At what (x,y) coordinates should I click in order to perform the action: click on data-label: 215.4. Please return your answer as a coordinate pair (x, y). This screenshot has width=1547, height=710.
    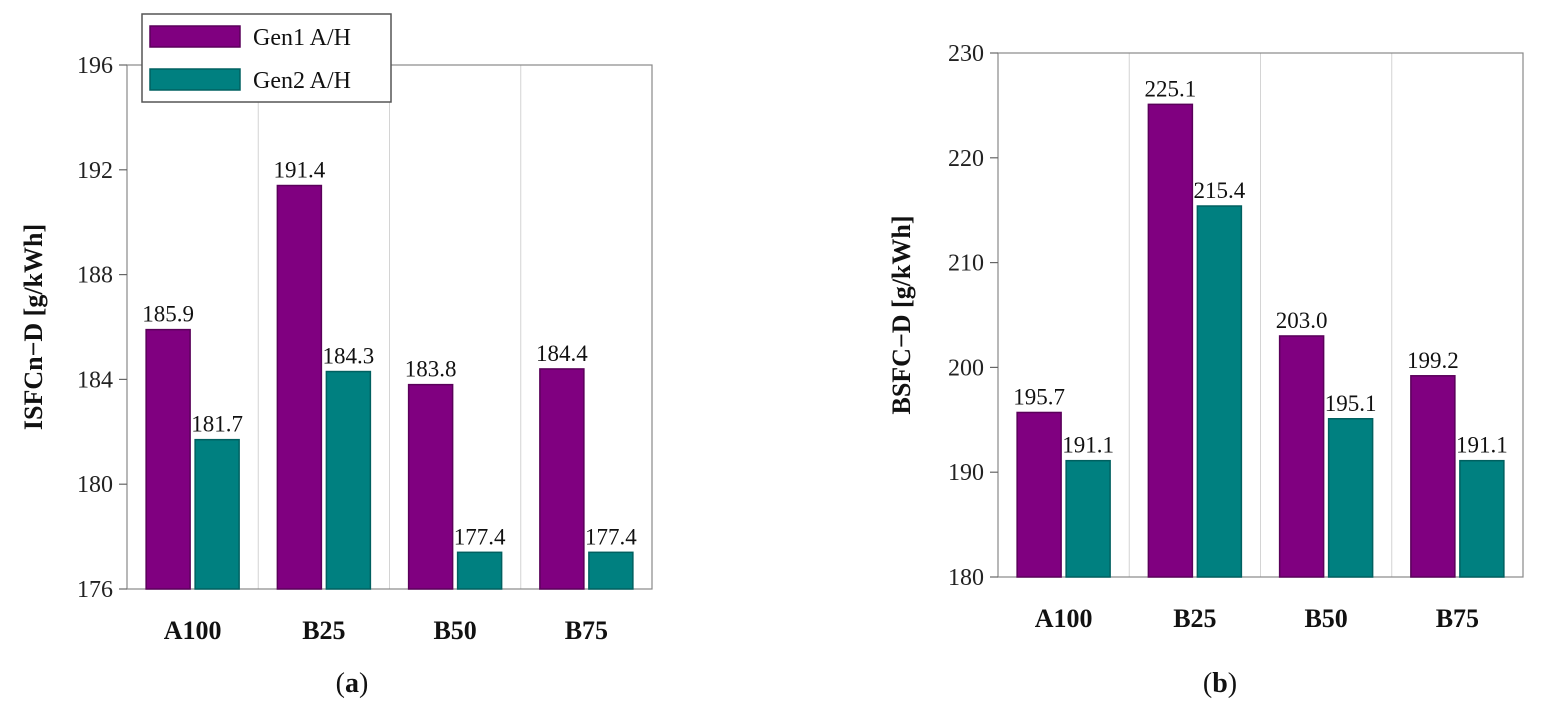
    Looking at the image, I should click on (1220, 190).